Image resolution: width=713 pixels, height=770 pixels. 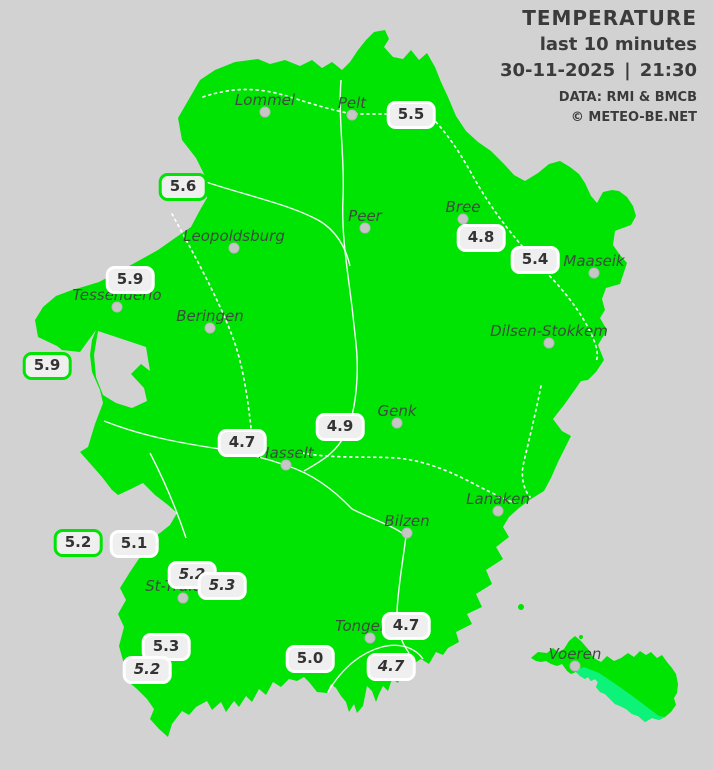 I want to click on temperature-badge: 5.0, so click(x=310, y=659).